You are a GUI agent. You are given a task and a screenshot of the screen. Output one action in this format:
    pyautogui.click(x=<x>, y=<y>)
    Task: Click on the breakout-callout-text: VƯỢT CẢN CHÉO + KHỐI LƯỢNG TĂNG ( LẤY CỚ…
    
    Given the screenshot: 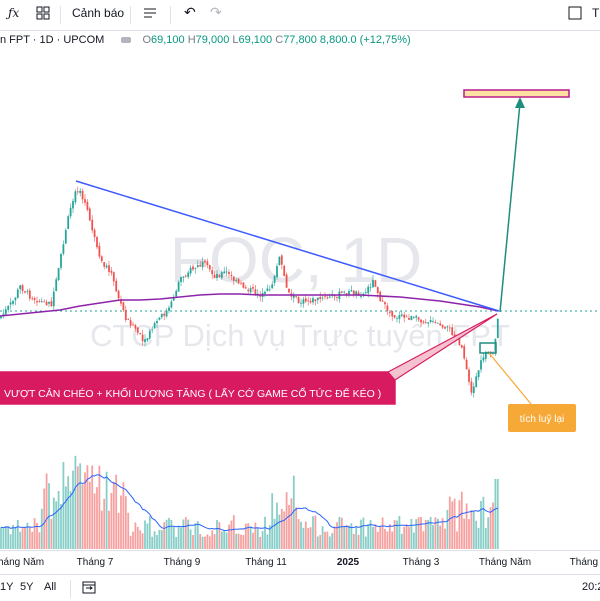 What is the action you would take?
    pyautogui.click(x=192, y=393)
    